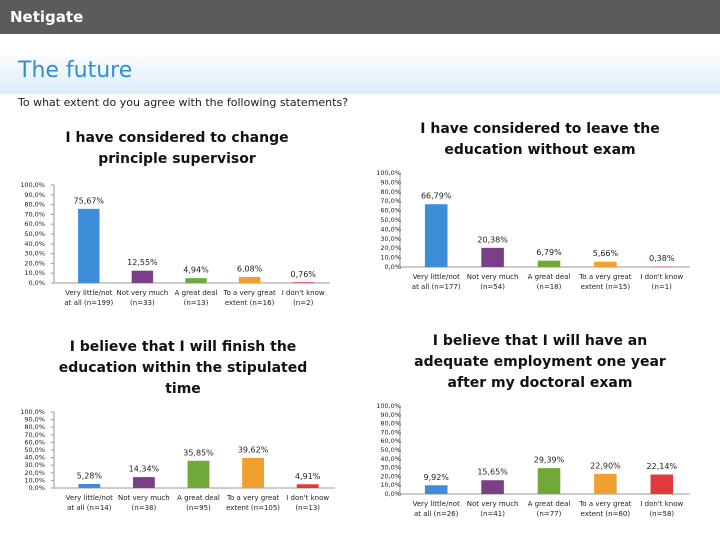  What do you see at coordinates (492, 239) in the screenshot?
I see `value-label: 20,38%` at bounding box center [492, 239].